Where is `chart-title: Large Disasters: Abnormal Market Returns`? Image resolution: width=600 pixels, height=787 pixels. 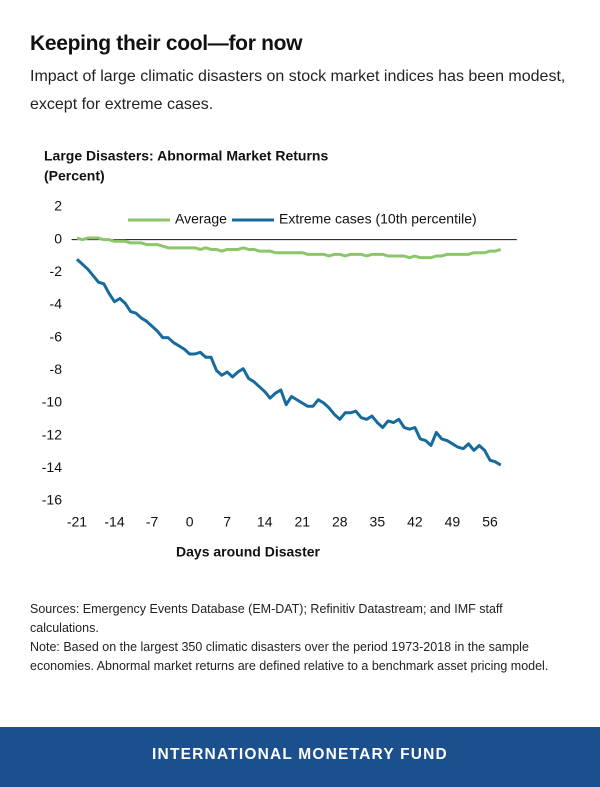
chart-title: Large Disasters: Abnormal Market Returns is located at coordinates (186, 156).